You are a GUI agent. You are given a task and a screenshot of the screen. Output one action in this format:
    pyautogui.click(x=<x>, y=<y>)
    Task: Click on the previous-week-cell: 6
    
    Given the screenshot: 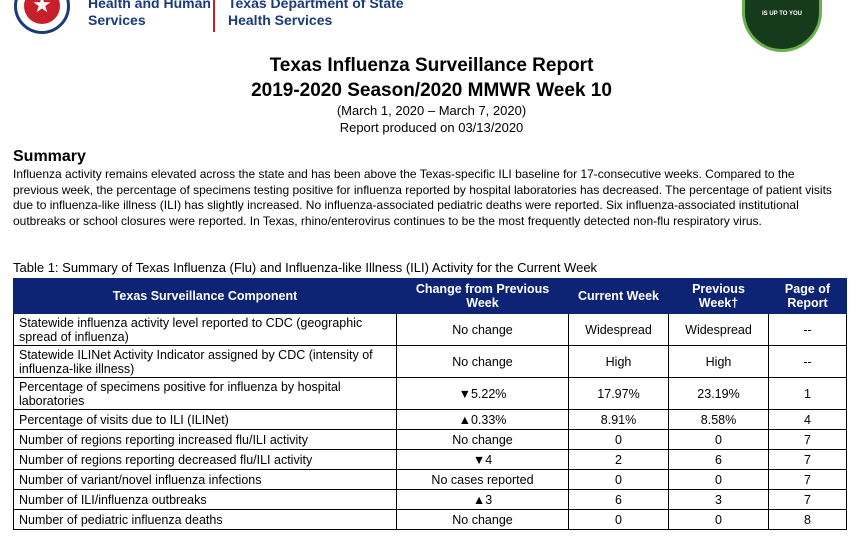 What is the action you would take?
    pyautogui.click(x=718, y=459)
    